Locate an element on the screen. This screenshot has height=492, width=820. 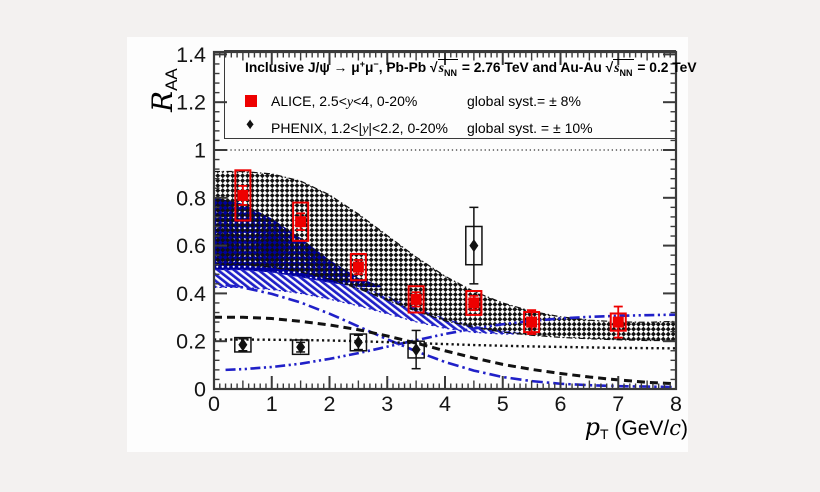
model-band-blue-hatch-band is located at coordinates (367, 302).